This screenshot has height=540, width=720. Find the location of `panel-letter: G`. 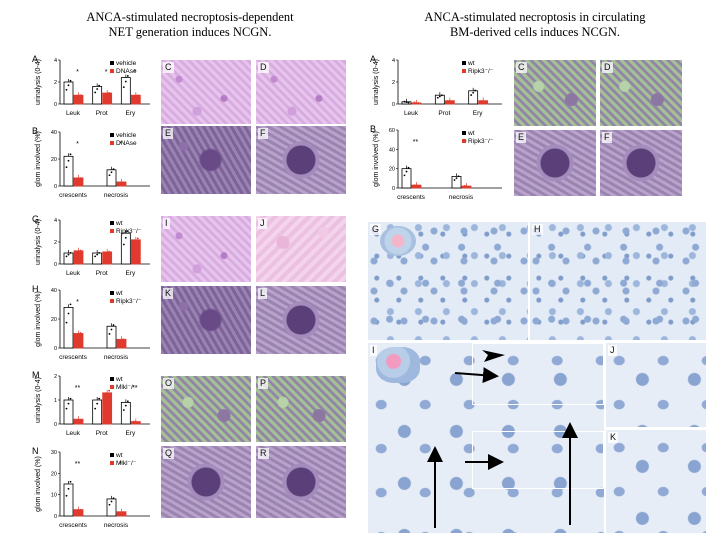

panel-letter: G is located at coordinates (35, 219).